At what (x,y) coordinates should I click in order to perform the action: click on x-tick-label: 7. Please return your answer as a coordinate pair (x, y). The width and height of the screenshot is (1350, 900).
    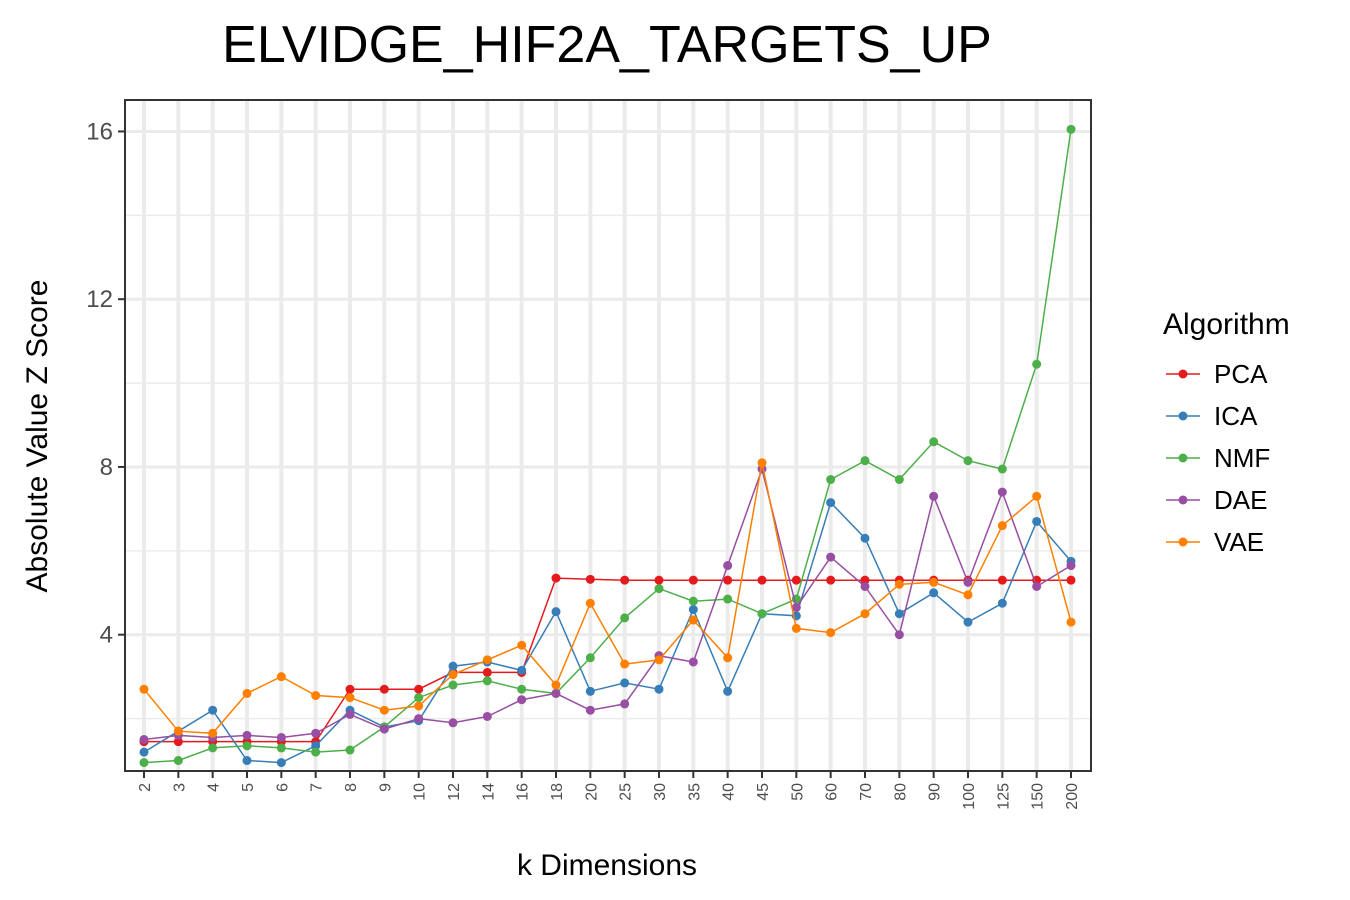
    Looking at the image, I should click on (317, 787).